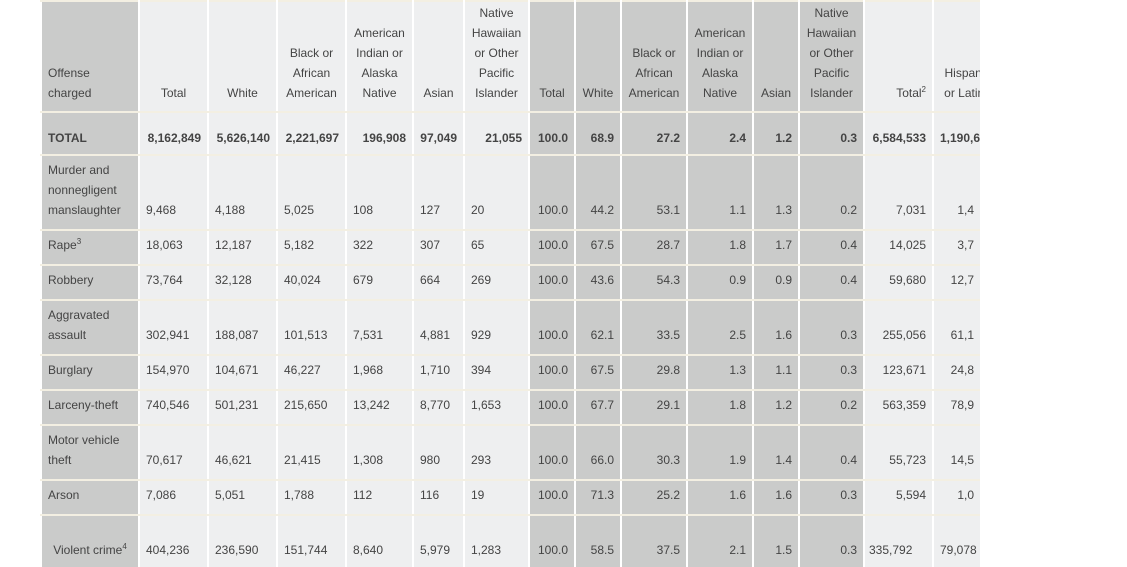 Image resolution: width=1127 pixels, height=567 pixels. Describe the element at coordinates (90, 327) in the screenshot. I see `offense-cell: Aggravated assault` at that location.